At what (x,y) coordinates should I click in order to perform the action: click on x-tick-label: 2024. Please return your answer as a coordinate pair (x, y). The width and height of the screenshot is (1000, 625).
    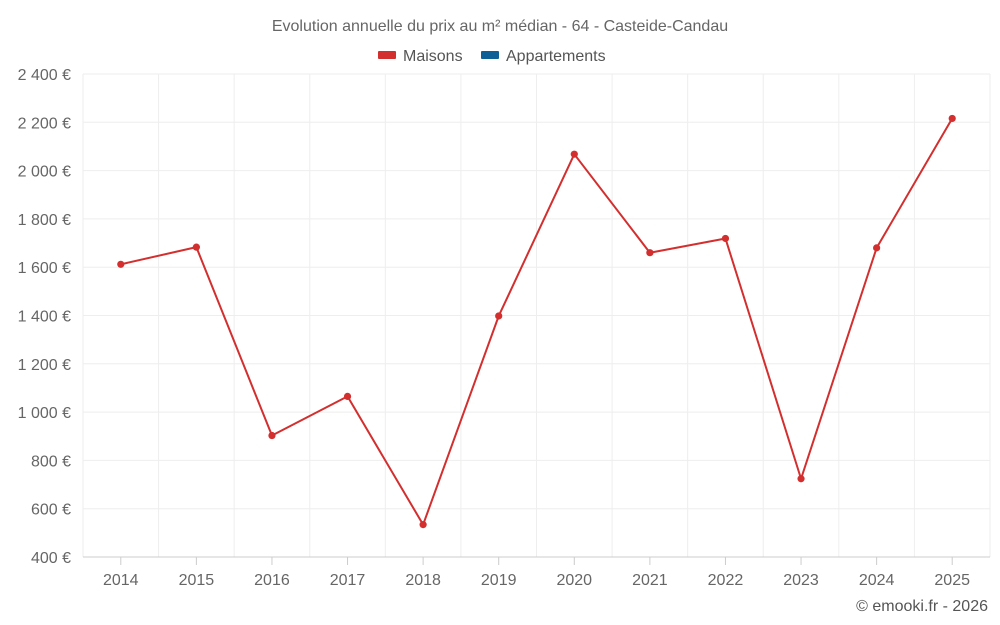
    Looking at the image, I should click on (877, 580).